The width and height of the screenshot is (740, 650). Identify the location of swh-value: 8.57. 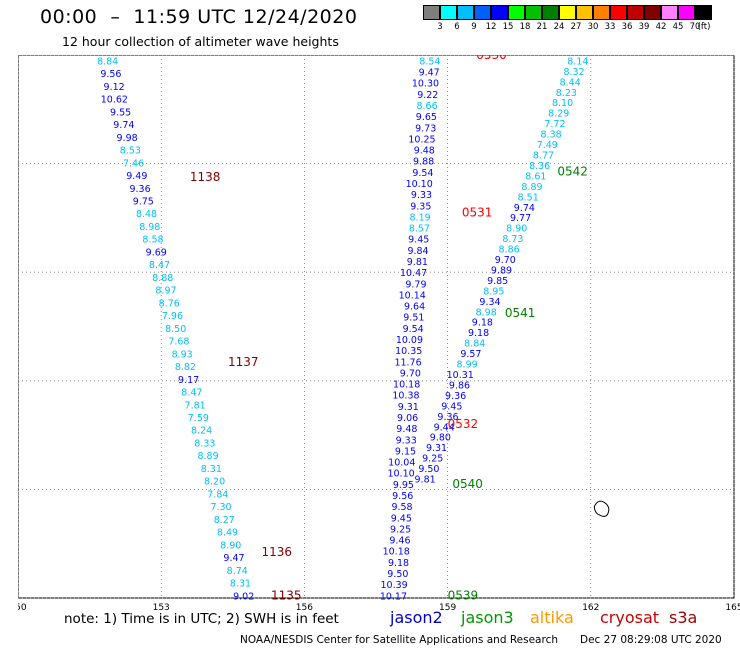
(419, 229).